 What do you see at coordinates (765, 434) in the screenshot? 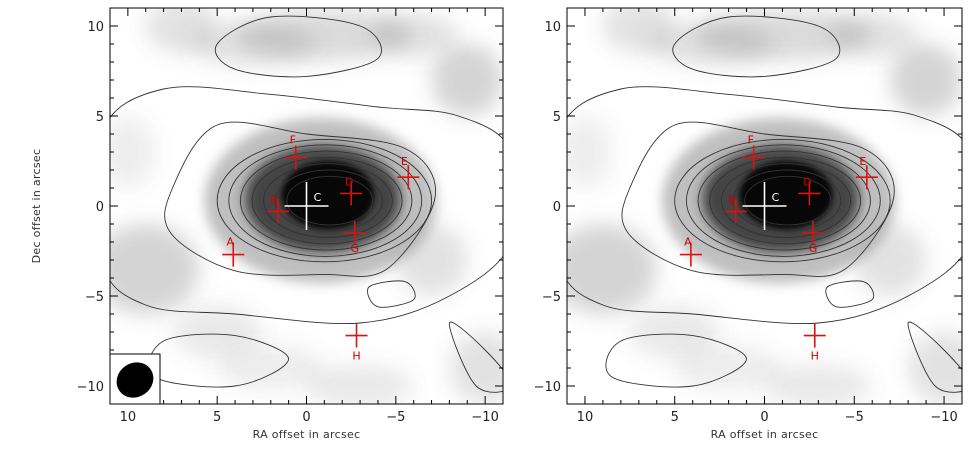
I see `x-axis-title: RA offset in arcsec` at bounding box center [765, 434].